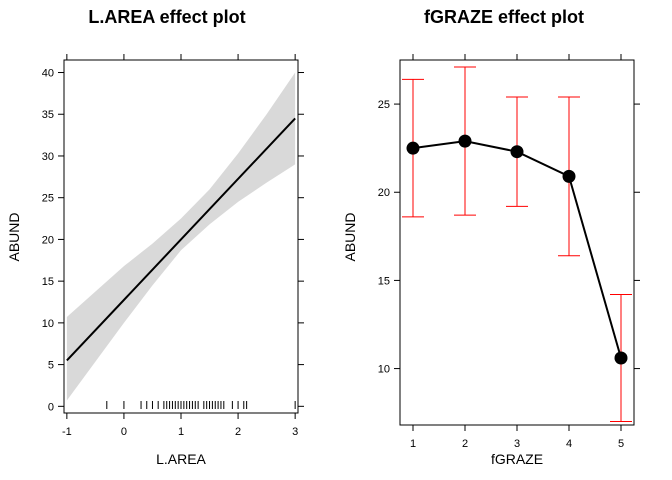 Image resolution: width=672 pixels, height=480 pixels. Describe the element at coordinates (48, 115) in the screenshot. I see `y-tick-label: 35` at that location.